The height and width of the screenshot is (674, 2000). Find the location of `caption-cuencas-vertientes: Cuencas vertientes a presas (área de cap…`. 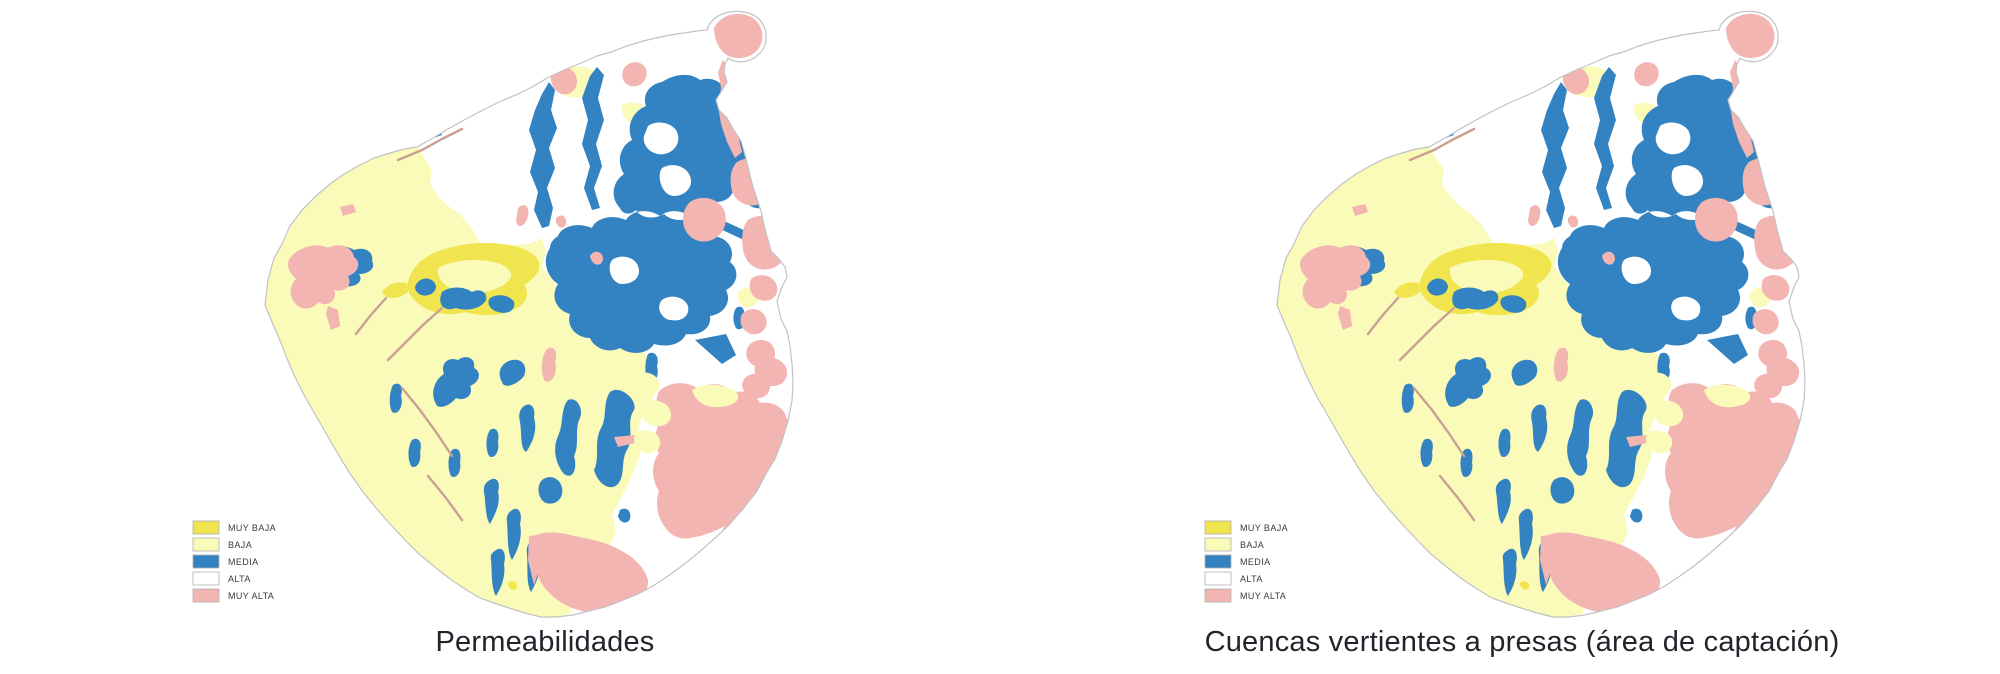

caption-cuencas-vertientes: Cuencas vertientes a presas (área de cap… is located at coordinates (1522, 642).